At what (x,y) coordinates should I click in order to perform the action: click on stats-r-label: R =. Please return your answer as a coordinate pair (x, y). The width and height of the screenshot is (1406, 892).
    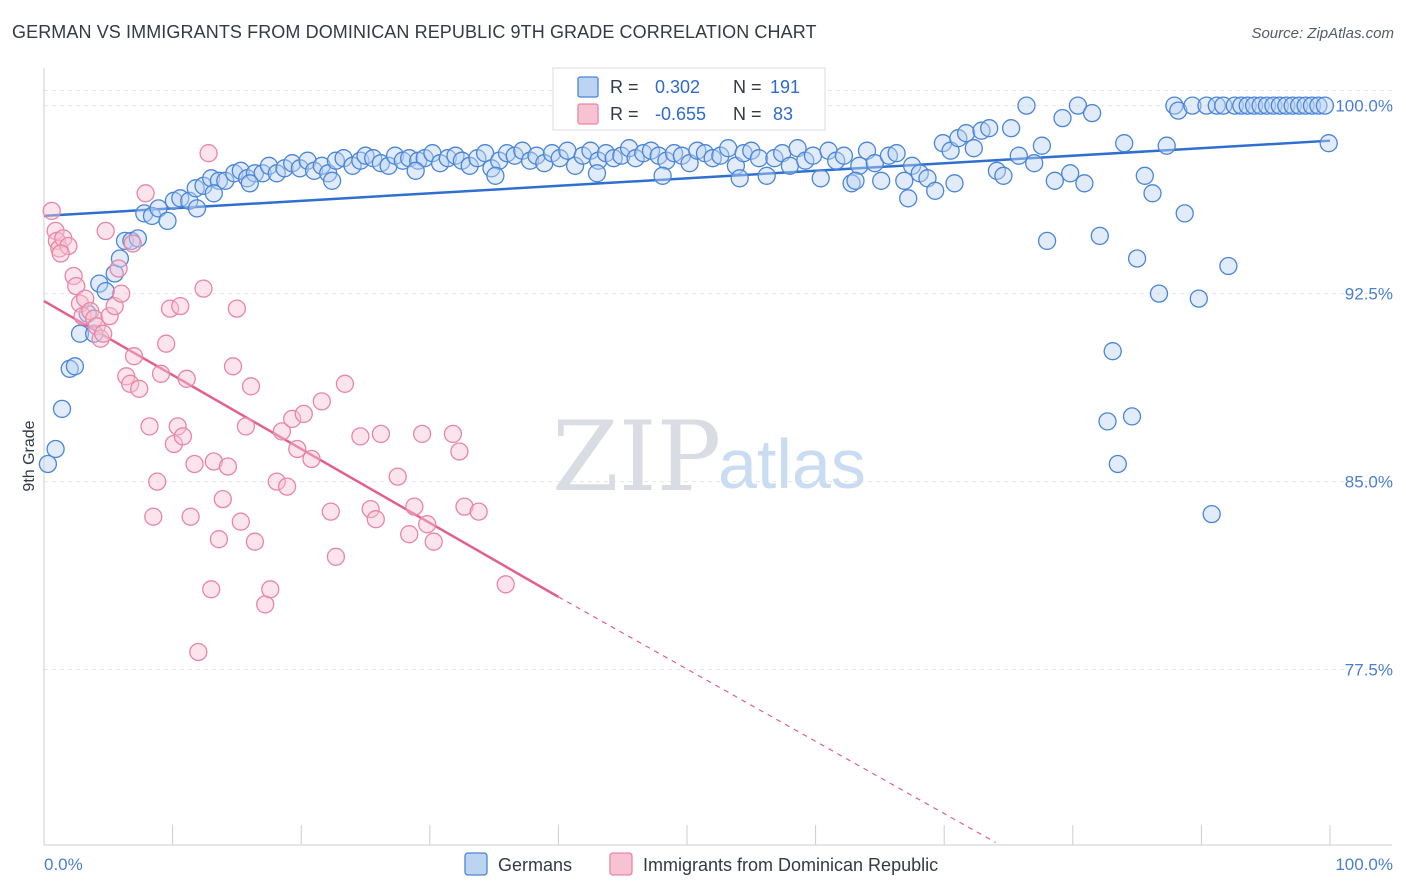
    Looking at the image, I should click on (624, 87).